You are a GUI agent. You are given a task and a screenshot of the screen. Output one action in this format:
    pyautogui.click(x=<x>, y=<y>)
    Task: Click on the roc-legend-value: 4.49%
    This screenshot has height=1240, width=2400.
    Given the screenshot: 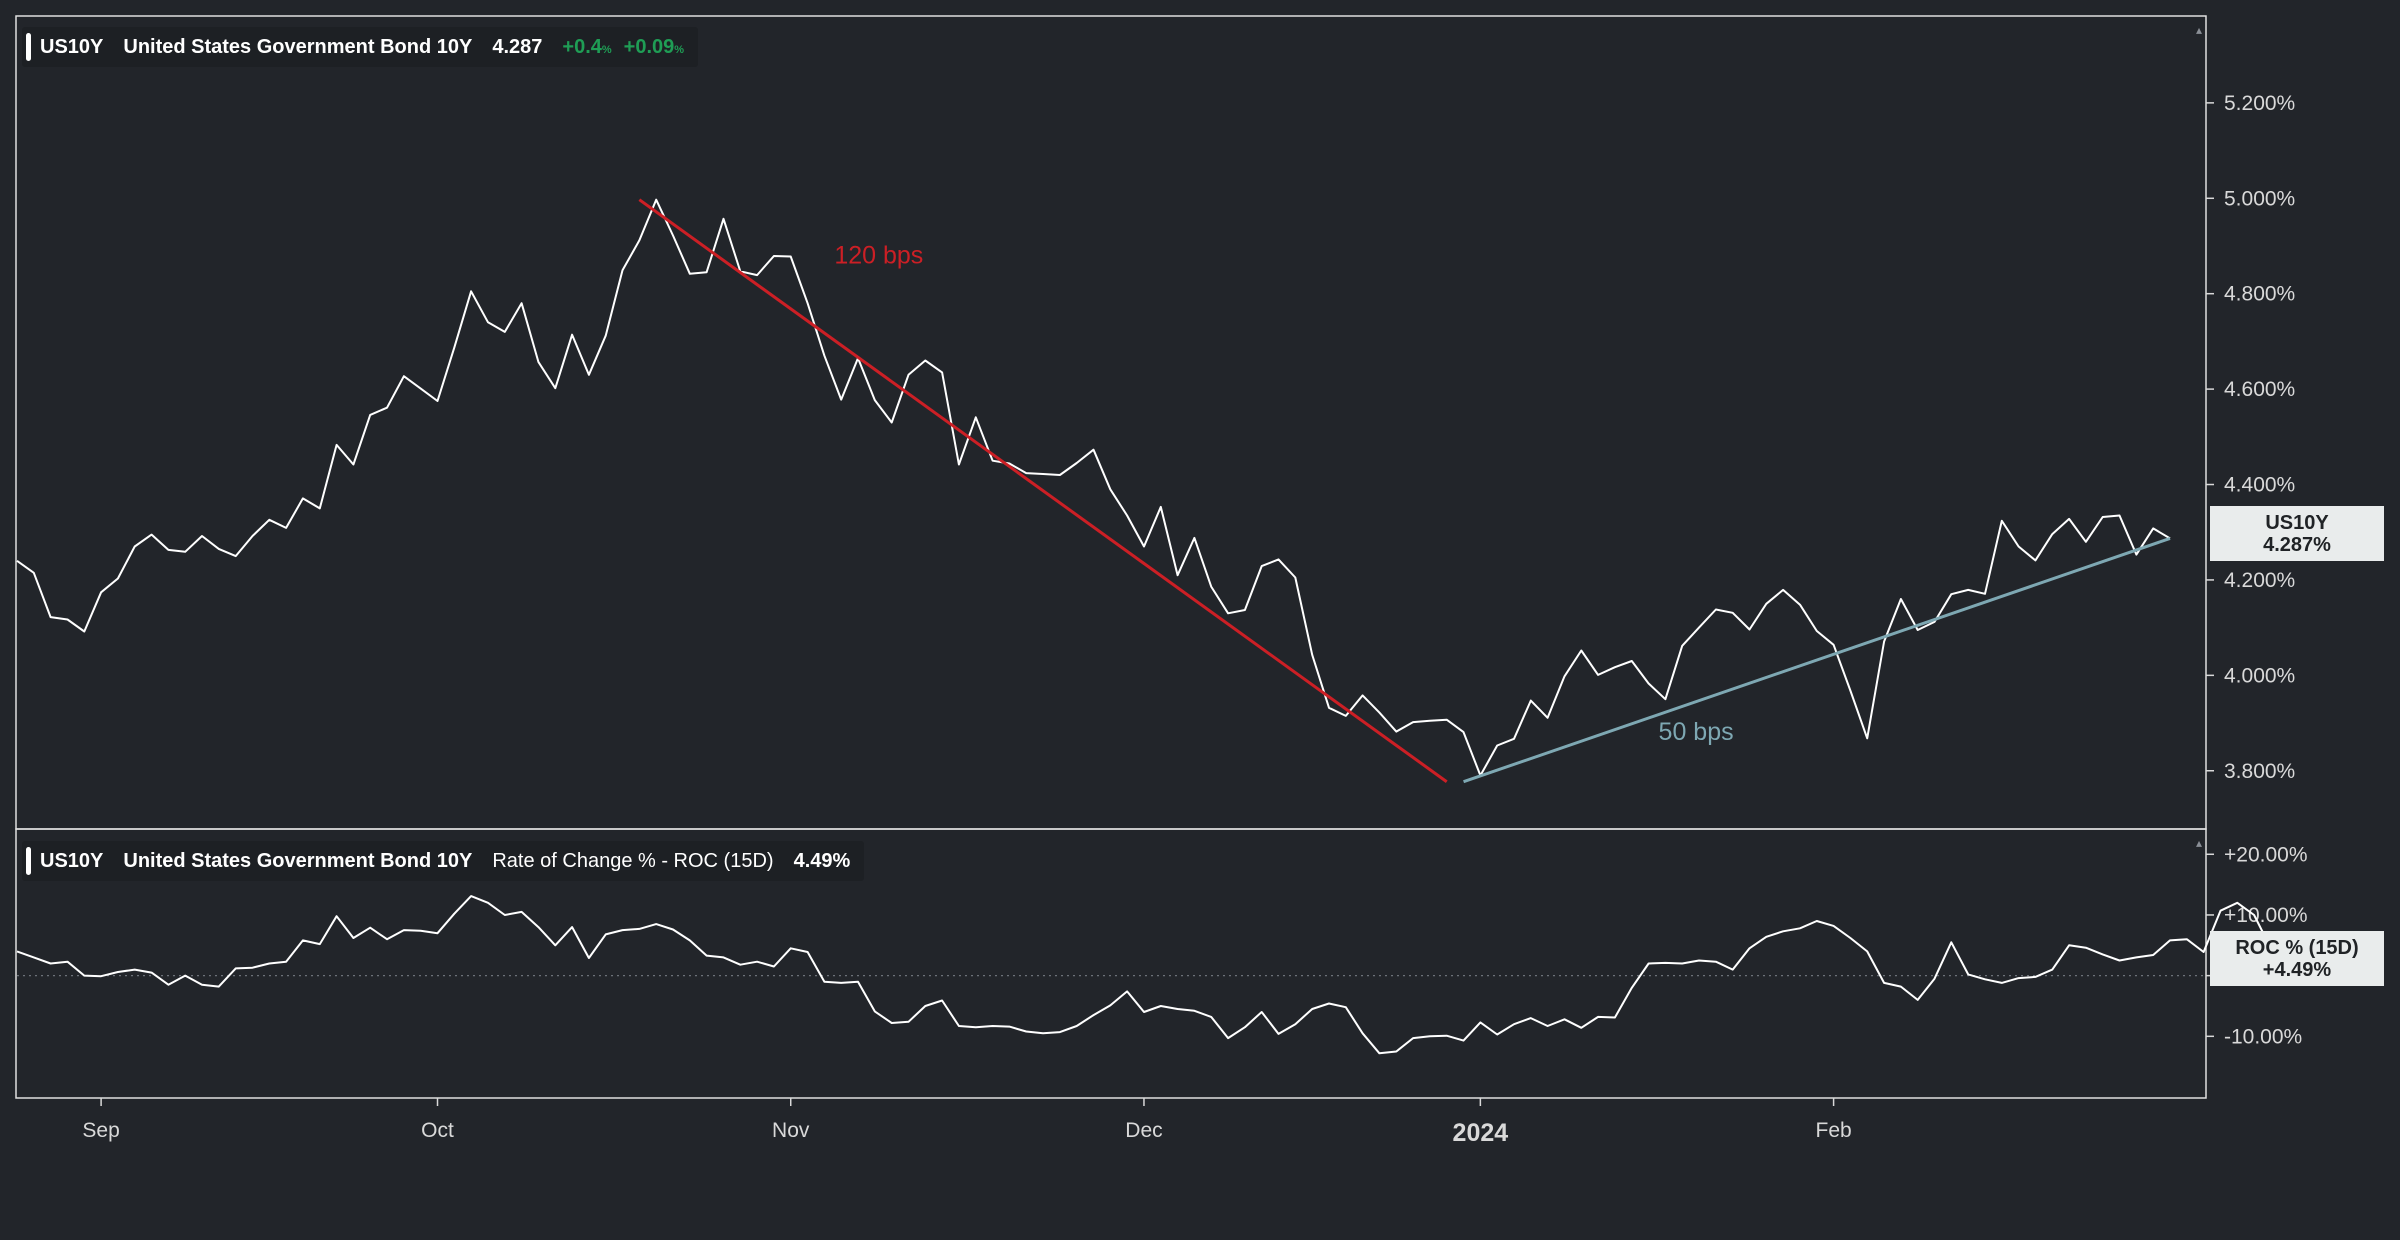 What is the action you would take?
    pyautogui.click(x=822, y=860)
    